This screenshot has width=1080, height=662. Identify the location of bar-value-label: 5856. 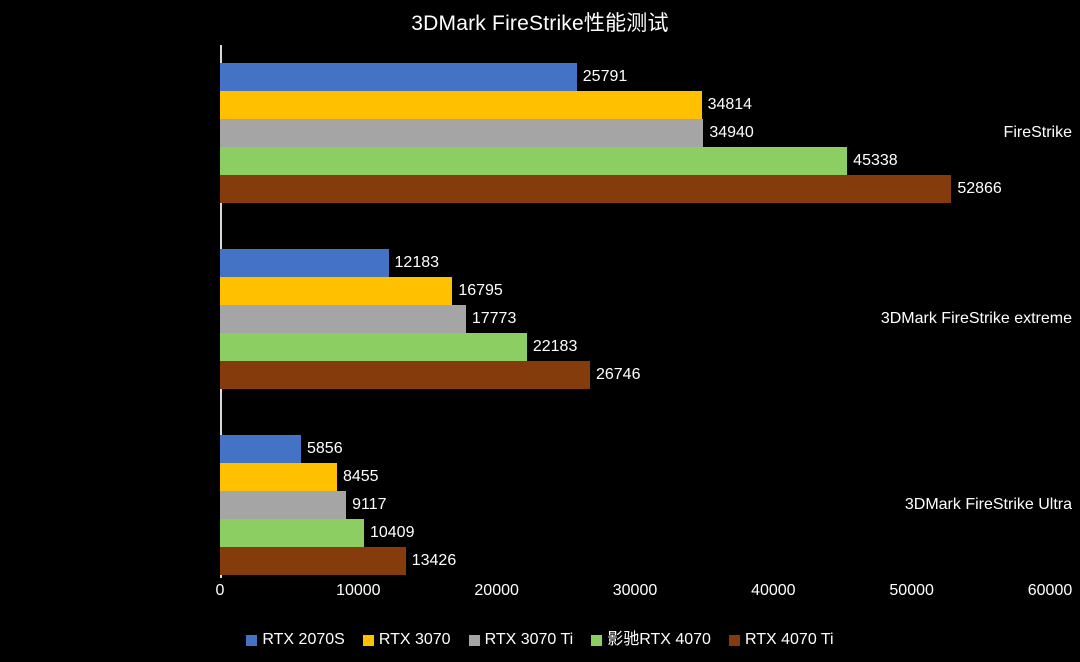
(325, 448).